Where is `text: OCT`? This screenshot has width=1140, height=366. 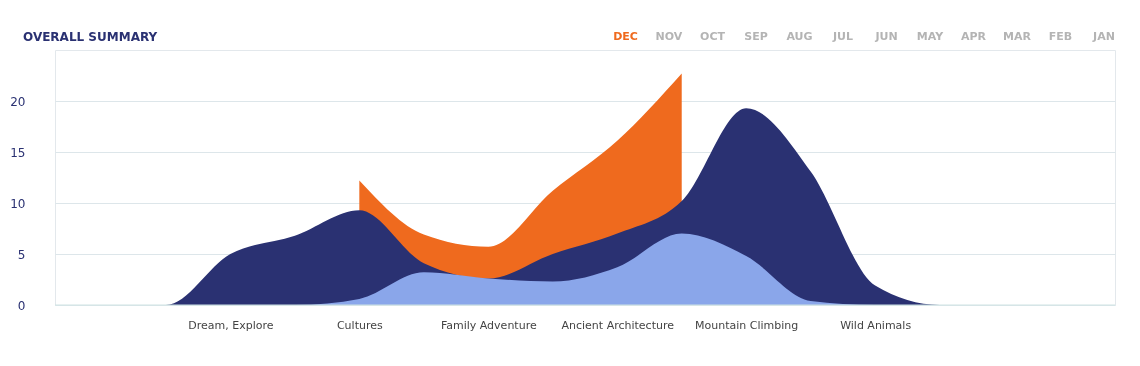
text: OCT is located at coordinates (713, 36).